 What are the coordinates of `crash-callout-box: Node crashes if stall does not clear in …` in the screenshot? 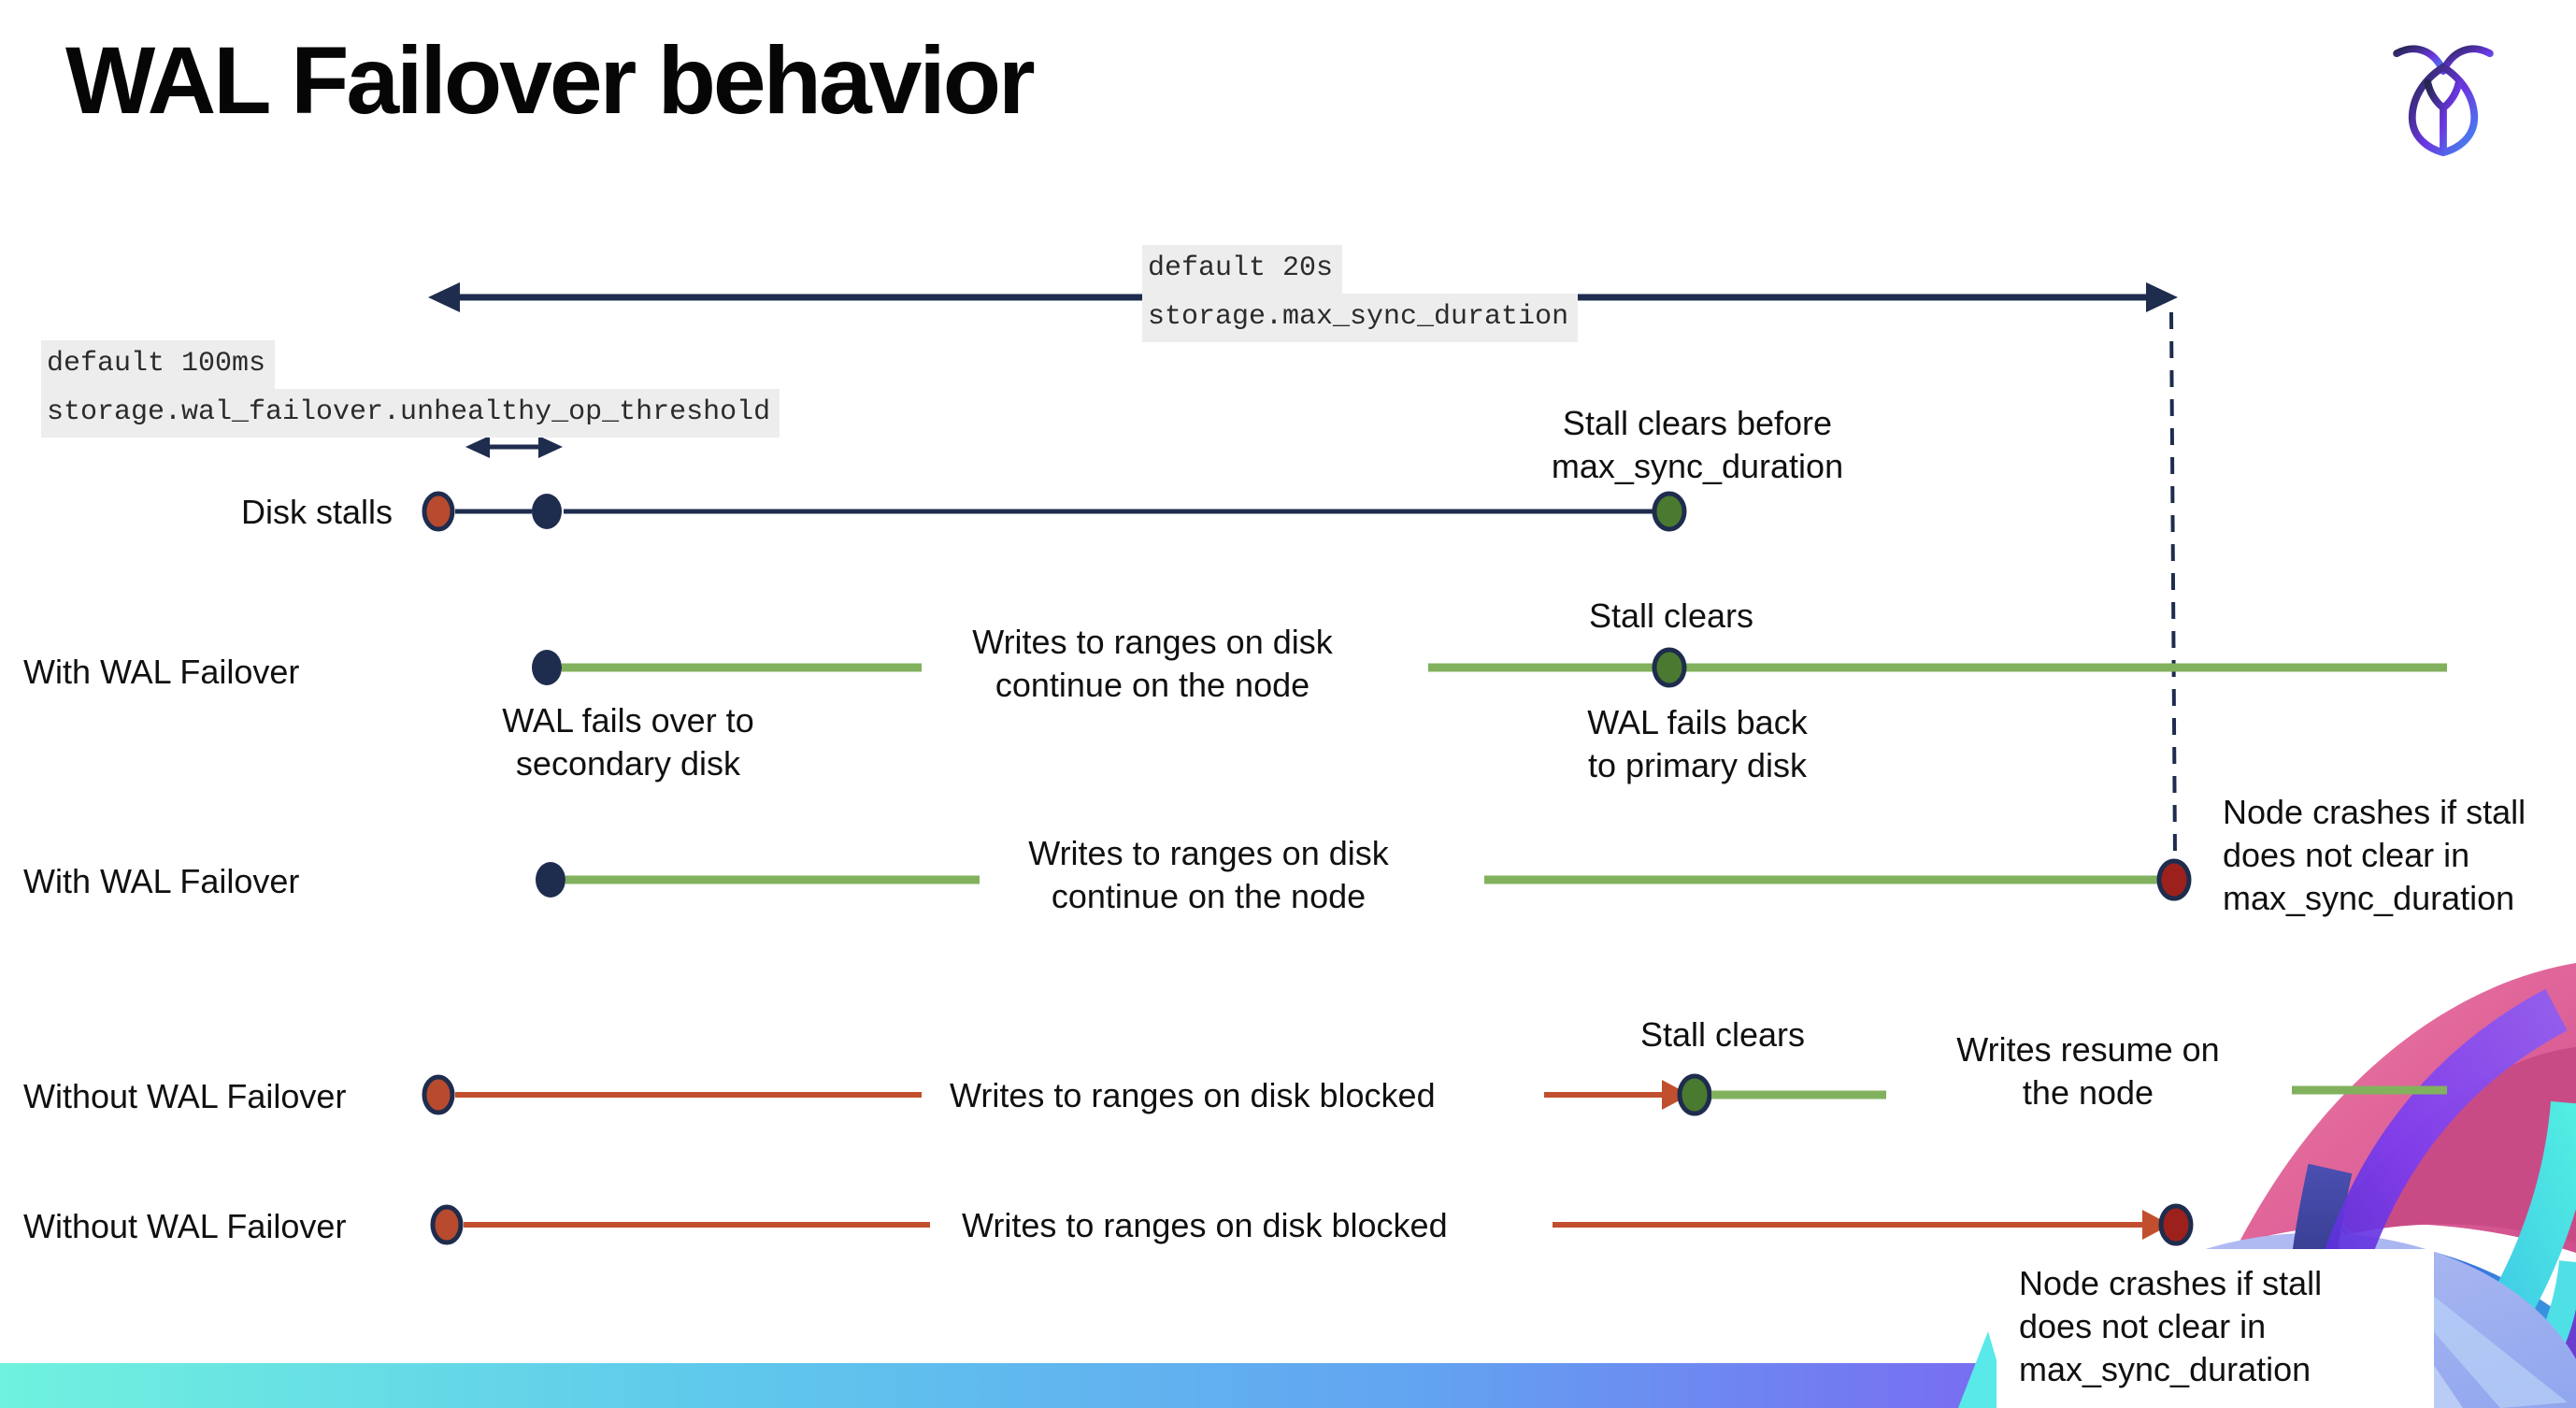 It's located at (2215, 1328).